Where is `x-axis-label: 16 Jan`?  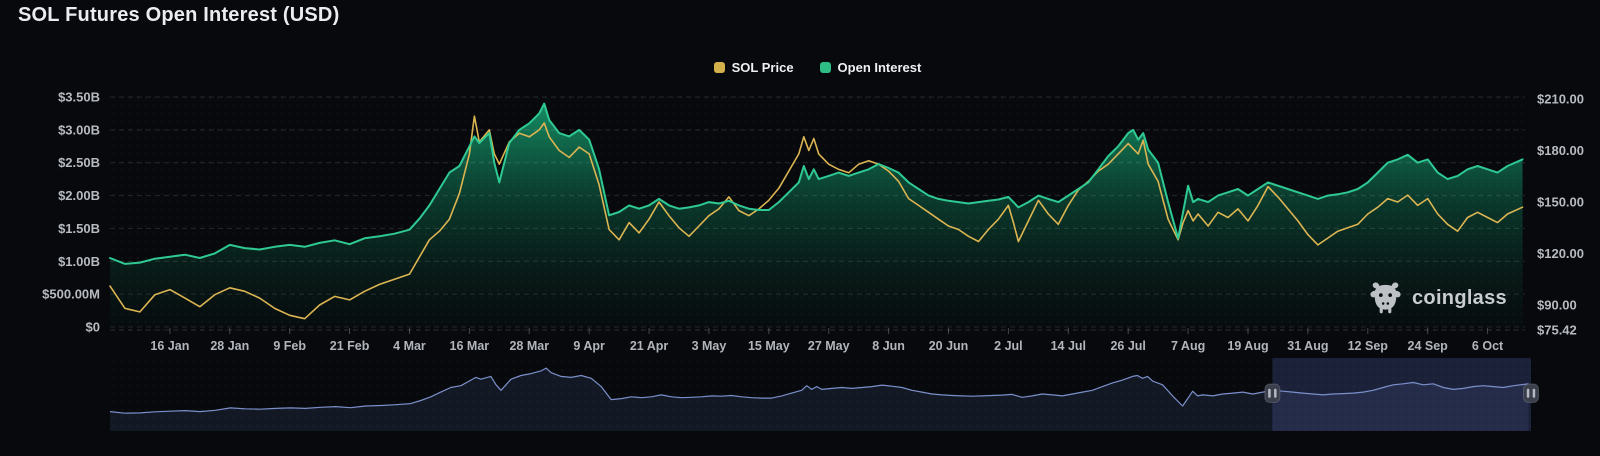
x-axis-label: 16 Jan is located at coordinates (169, 346).